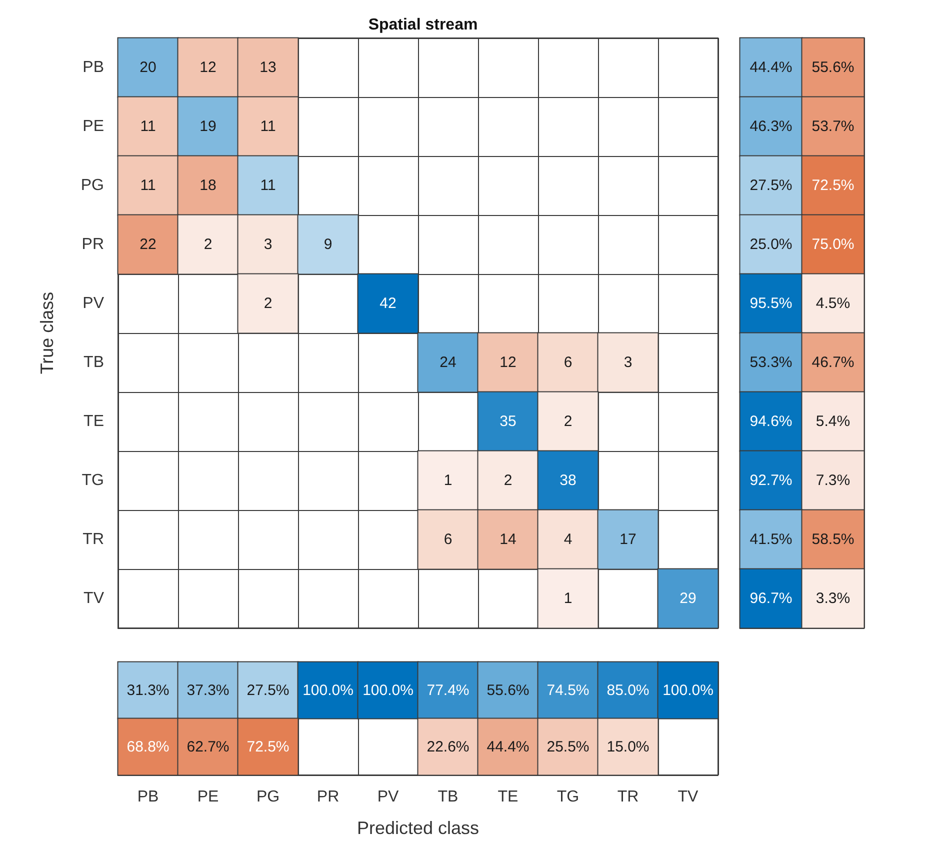 Image resolution: width=949 pixels, height=859 pixels. I want to click on y-tick-label: TV, so click(94, 598).